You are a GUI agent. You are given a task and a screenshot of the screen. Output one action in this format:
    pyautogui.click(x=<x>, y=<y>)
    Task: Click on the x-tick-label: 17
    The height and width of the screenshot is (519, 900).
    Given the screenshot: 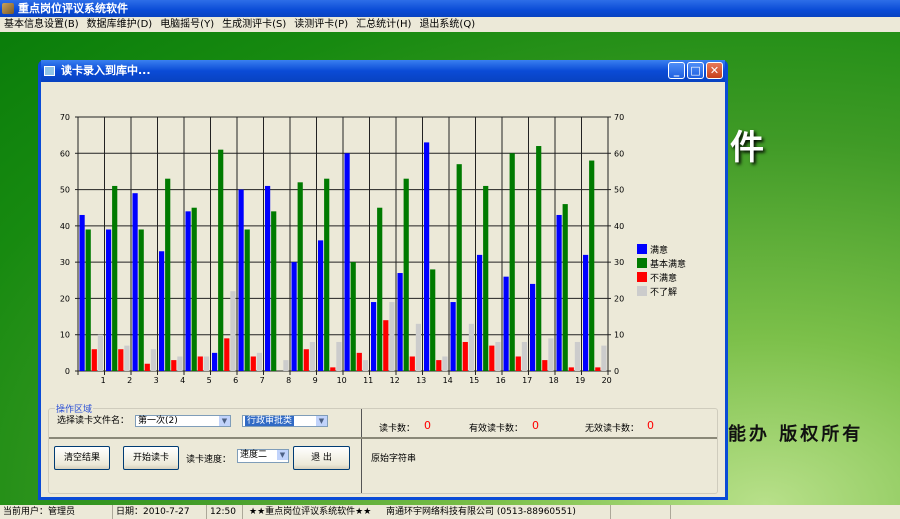 What is the action you would take?
    pyautogui.click(x=527, y=380)
    